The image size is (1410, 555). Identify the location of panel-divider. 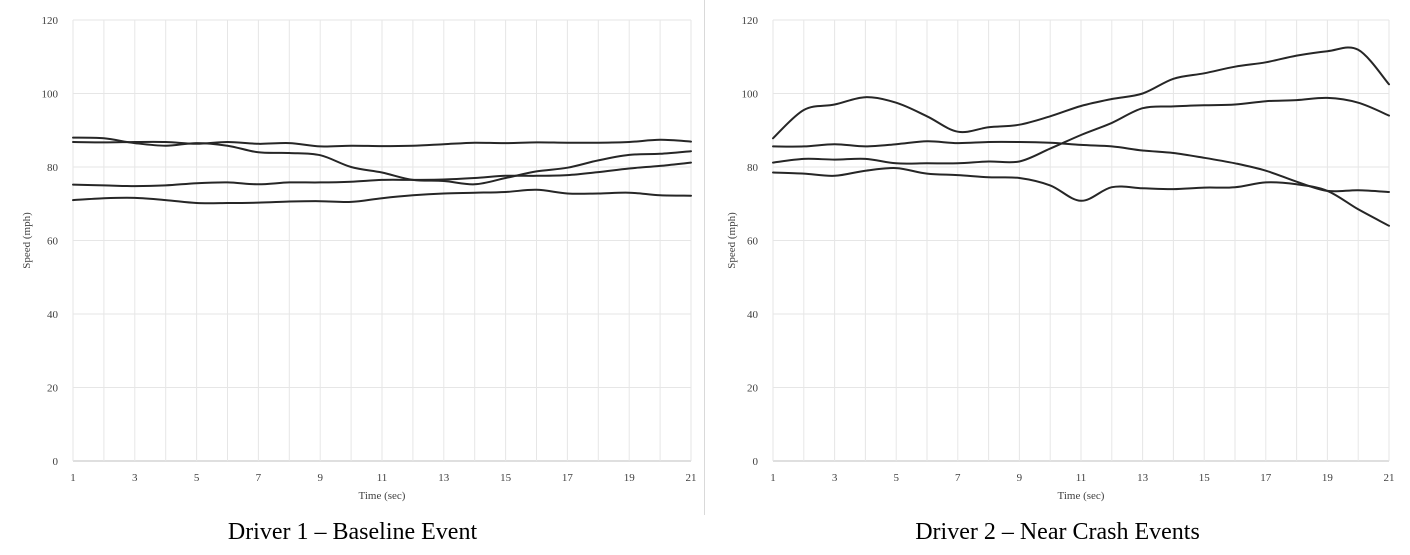
(704, 257).